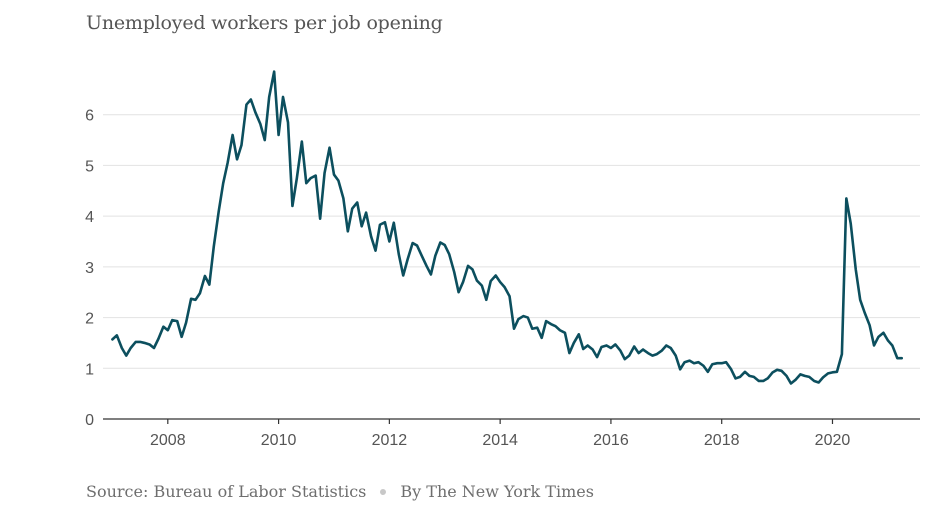  I want to click on separator-dot, so click(383, 491).